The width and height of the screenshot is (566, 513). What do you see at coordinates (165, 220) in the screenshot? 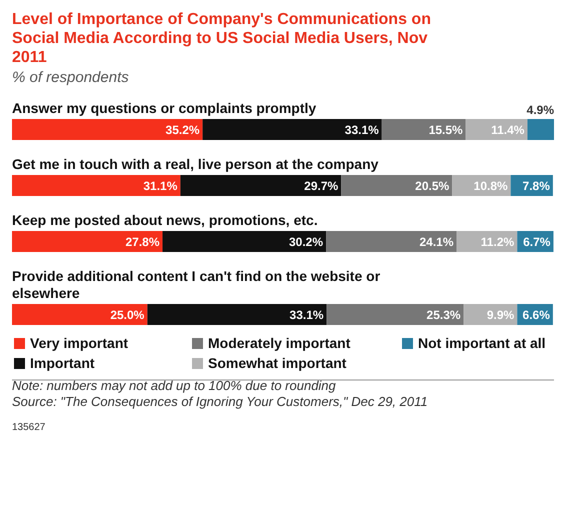
I see `y-tick-label: Keep me posted about news, promotions, etc.` at bounding box center [165, 220].